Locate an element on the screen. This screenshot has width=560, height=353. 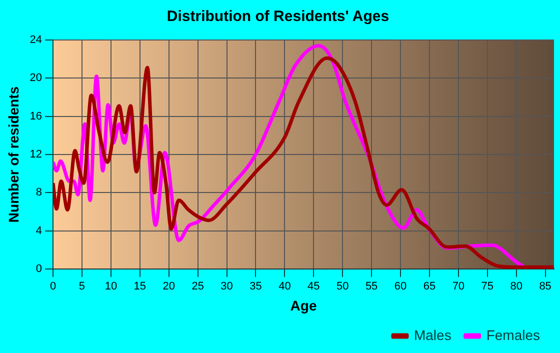
x-tick-label: 60 is located at coordinates (400, 286).